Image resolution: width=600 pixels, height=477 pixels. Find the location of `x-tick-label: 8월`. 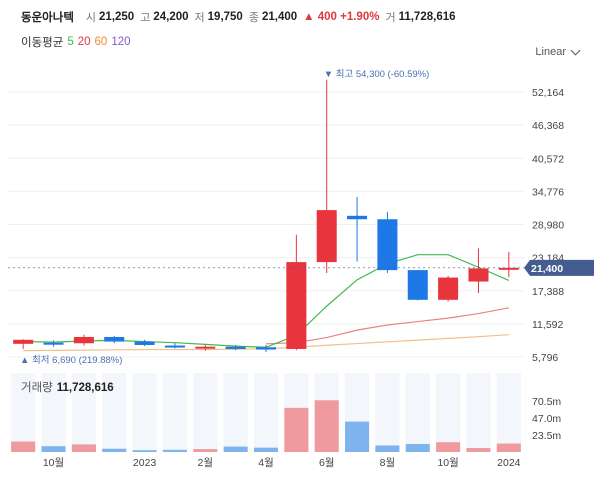

x-tick-label: 8월 is located at coordinates (388, 463).